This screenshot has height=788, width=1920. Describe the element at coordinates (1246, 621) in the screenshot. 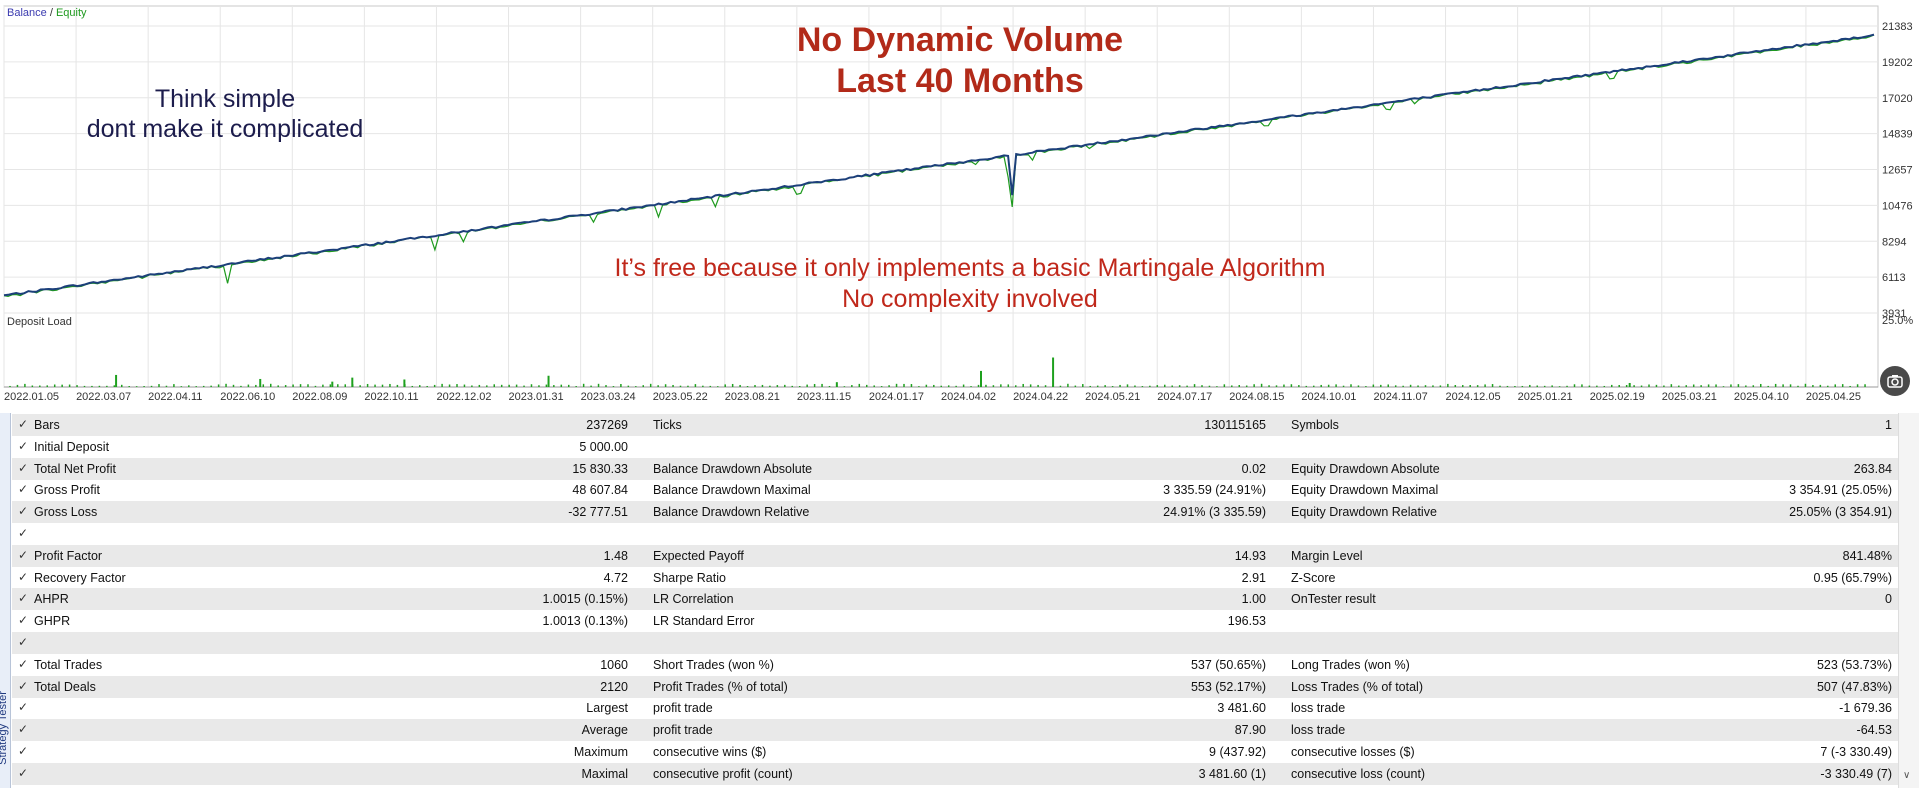

I see `value-col-2: 196.53` at that location.